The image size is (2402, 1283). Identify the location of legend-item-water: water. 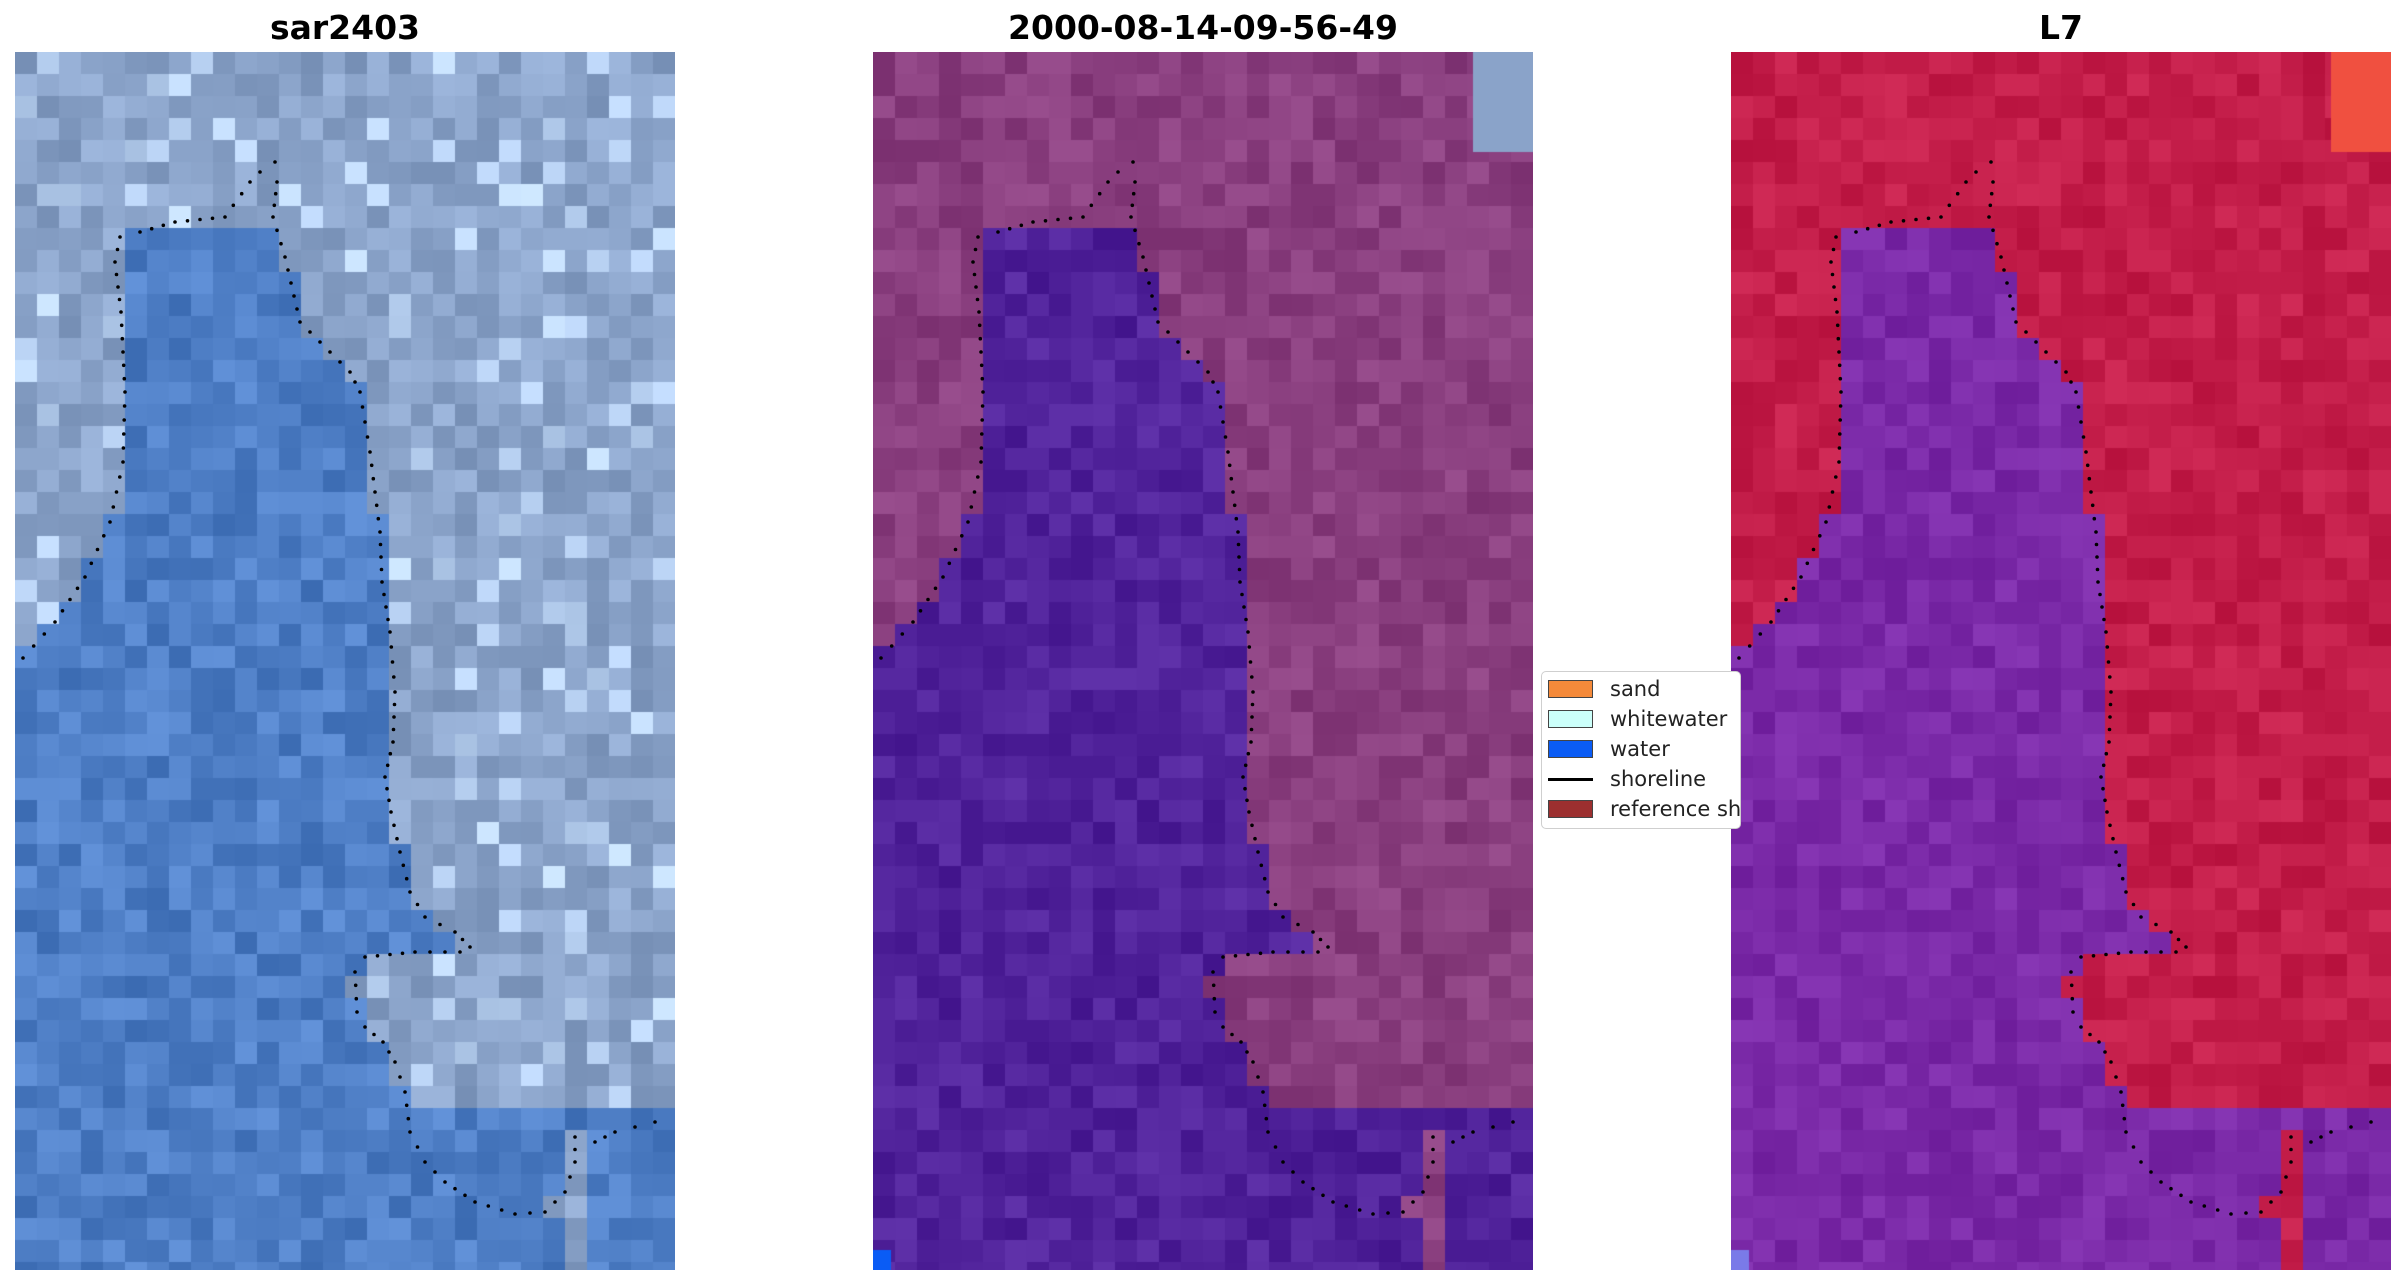
(1609, 749).